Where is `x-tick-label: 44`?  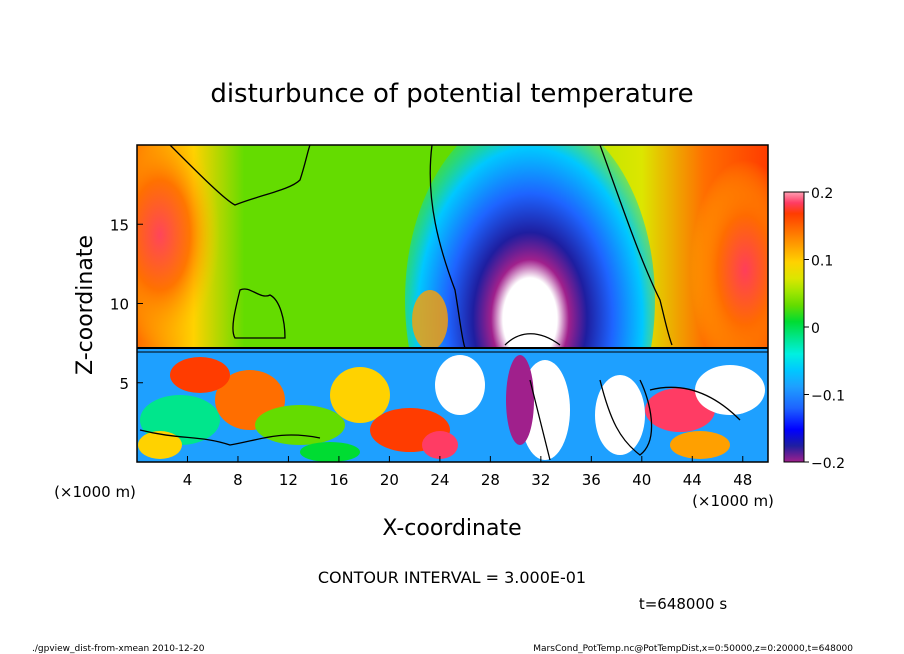 x-tick-label: 44 is located at coordinates (692, 480).